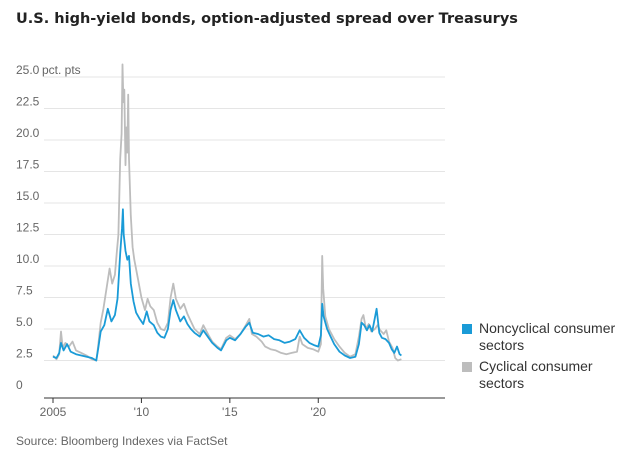 This screenshot has height=457, width=634. What do you see at coordinates (467, 329) in the screenshot?
I see `legend-swatch-noncyclical` at bounding box center [467, 329].